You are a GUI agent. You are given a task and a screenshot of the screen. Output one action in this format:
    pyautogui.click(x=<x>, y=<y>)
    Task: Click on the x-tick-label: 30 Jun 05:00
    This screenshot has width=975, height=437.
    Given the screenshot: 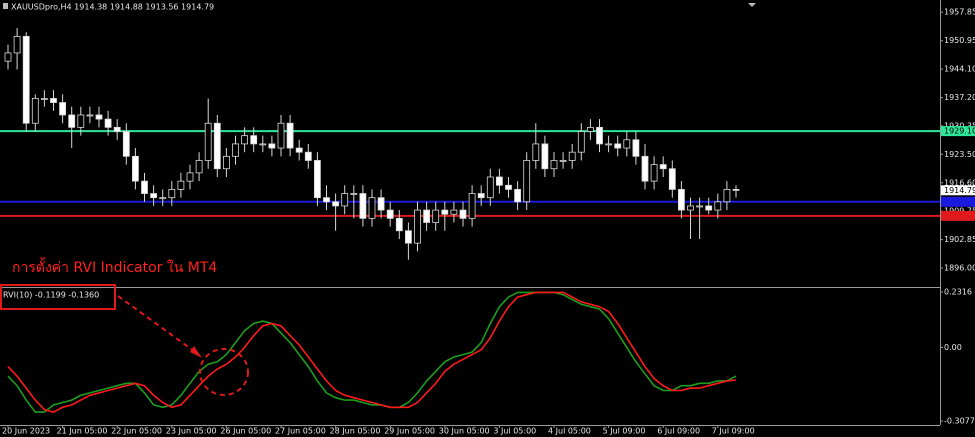 What is the action you would take?
    pyautogui.click(x=464, y=431)
    